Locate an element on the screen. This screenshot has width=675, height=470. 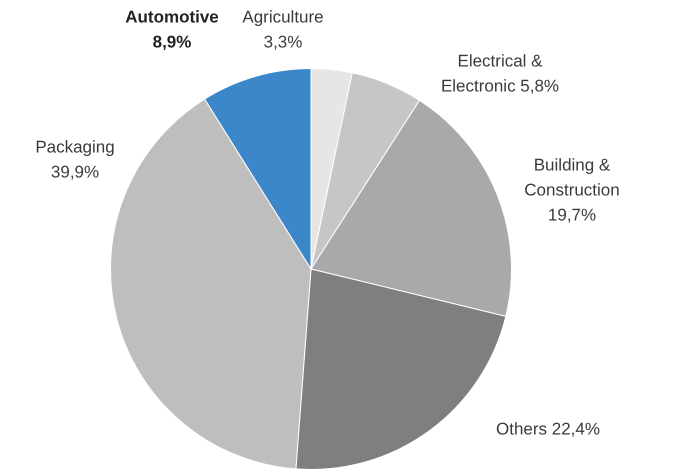
data-label: 8,9% is located at coordinates (172, 42).